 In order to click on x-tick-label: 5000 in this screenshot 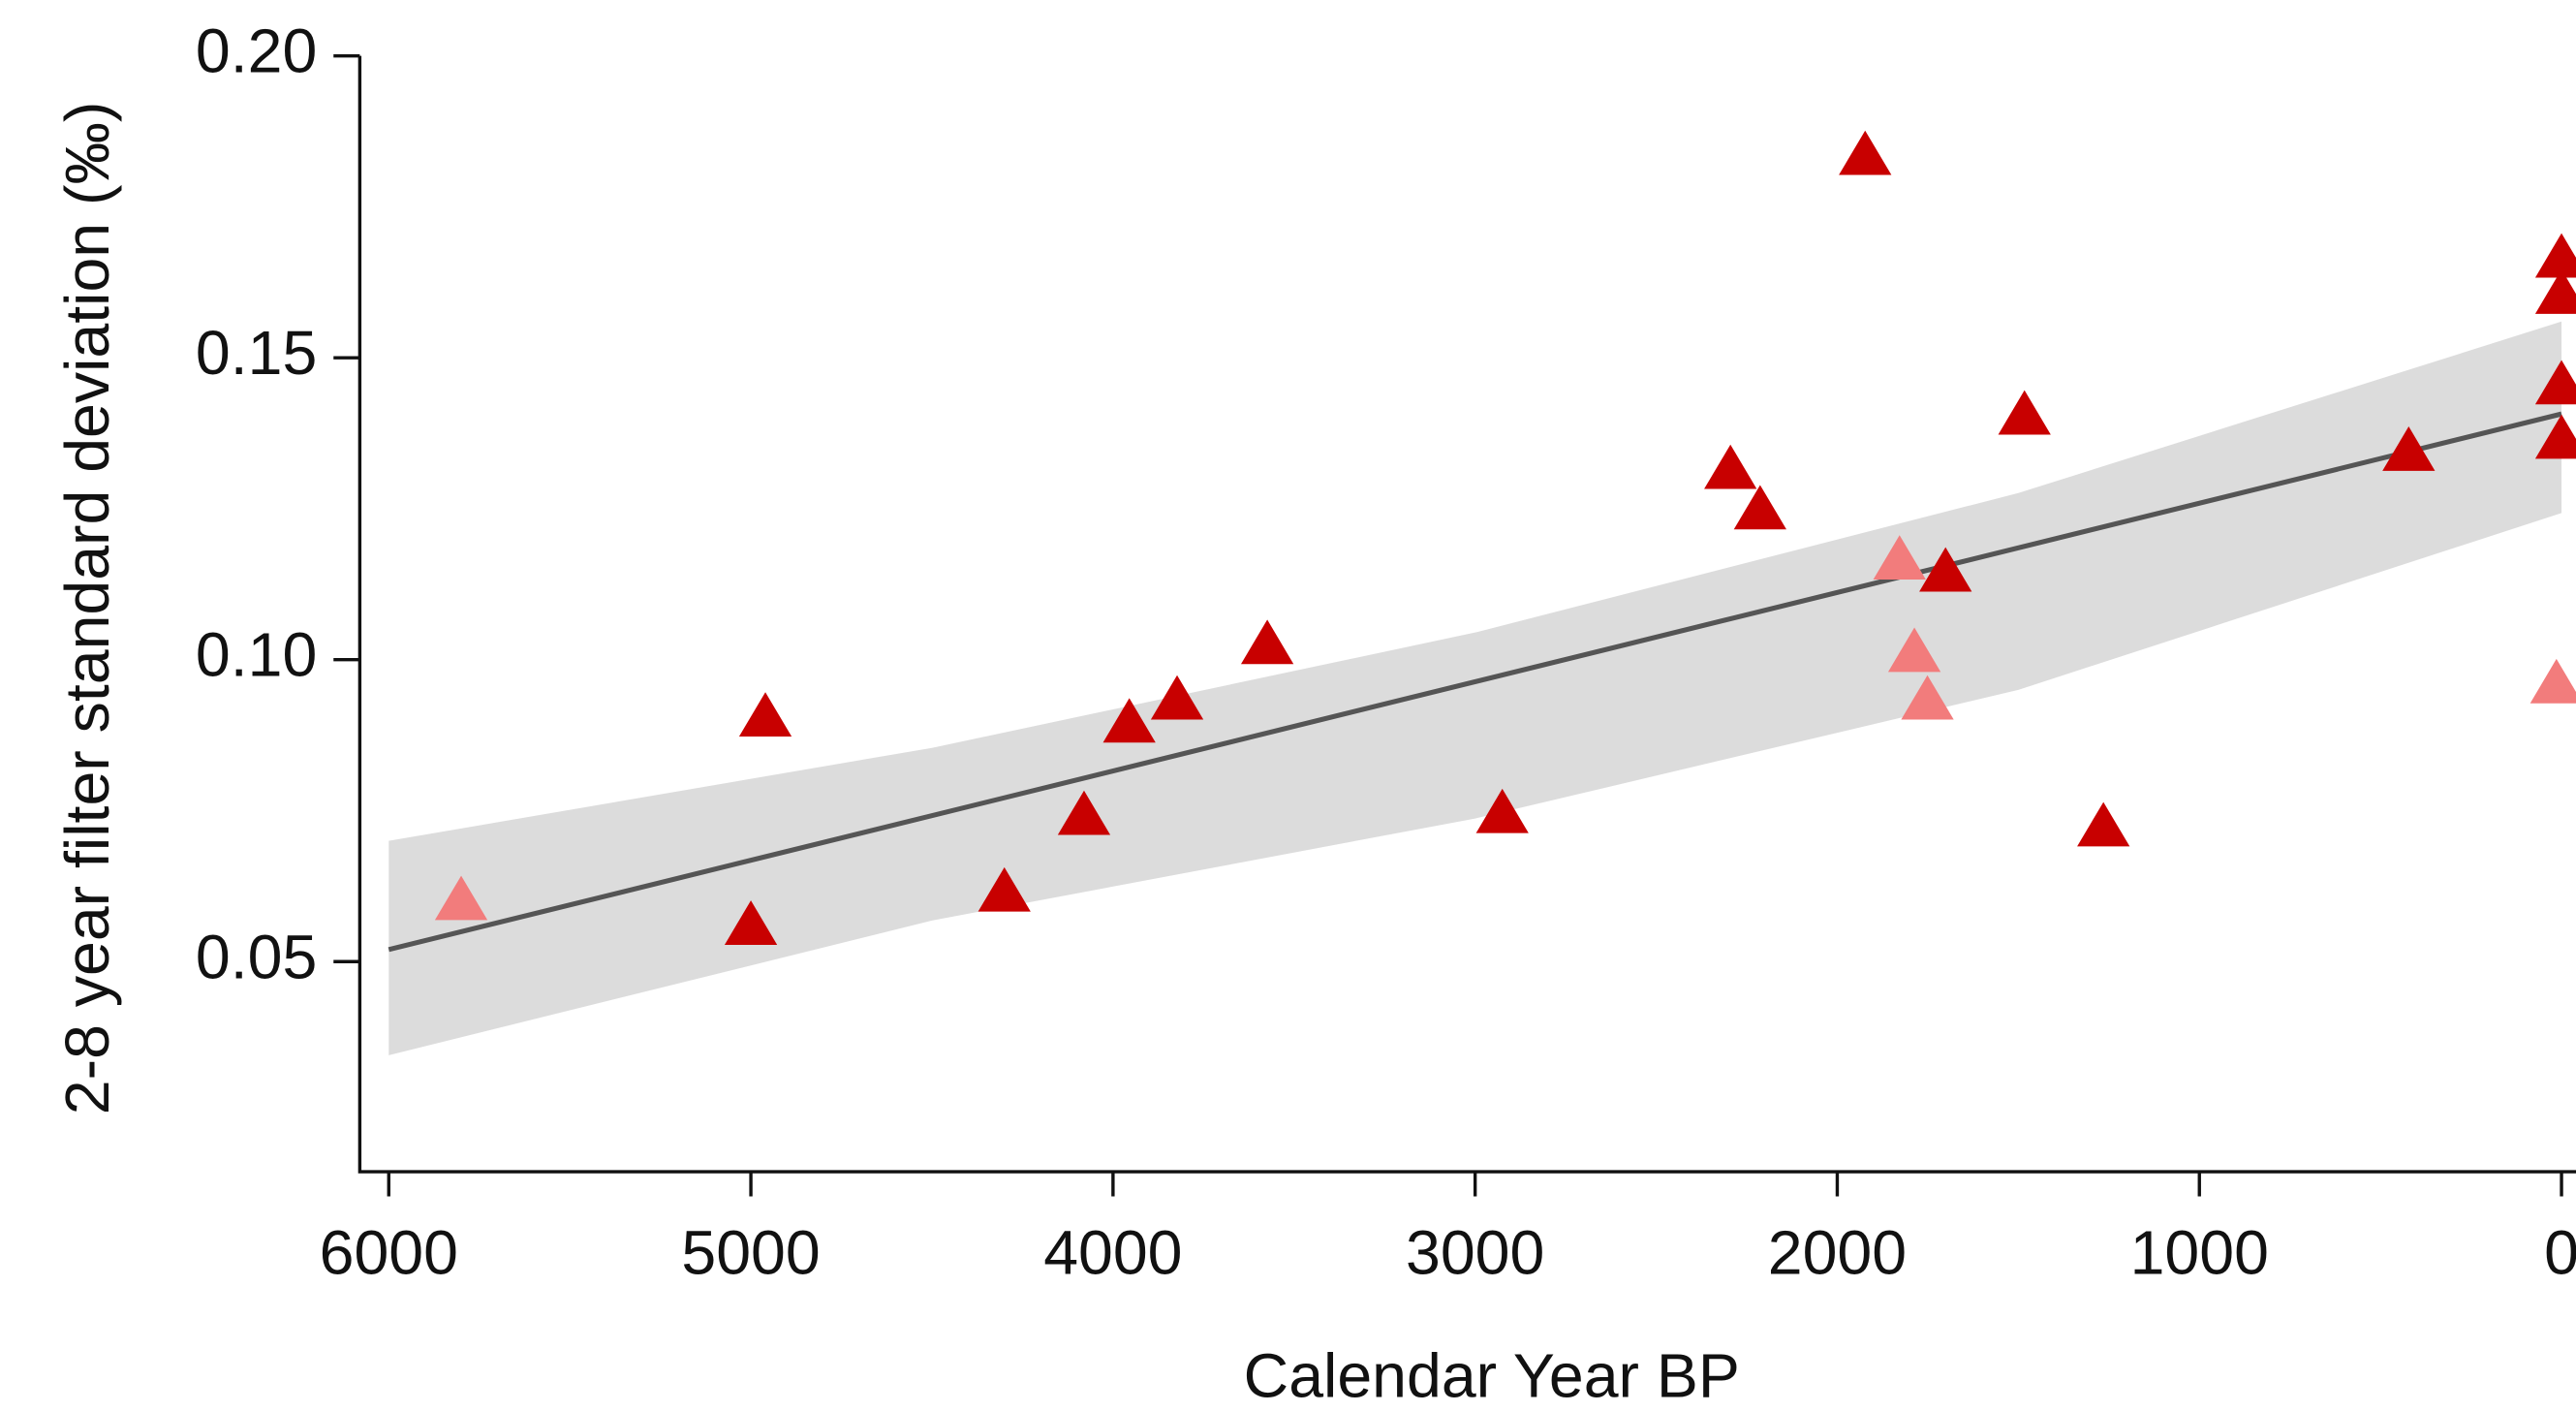, I will do `click(750, 1252)`.